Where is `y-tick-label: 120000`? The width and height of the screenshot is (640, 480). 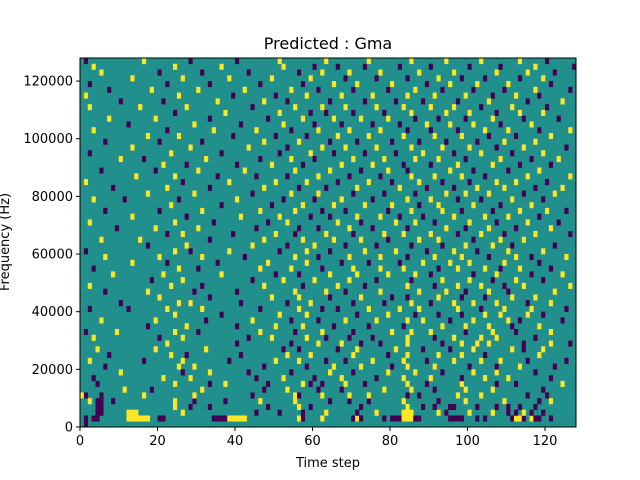 y-tick-label: 120000 is located at coordinates (48, 82).